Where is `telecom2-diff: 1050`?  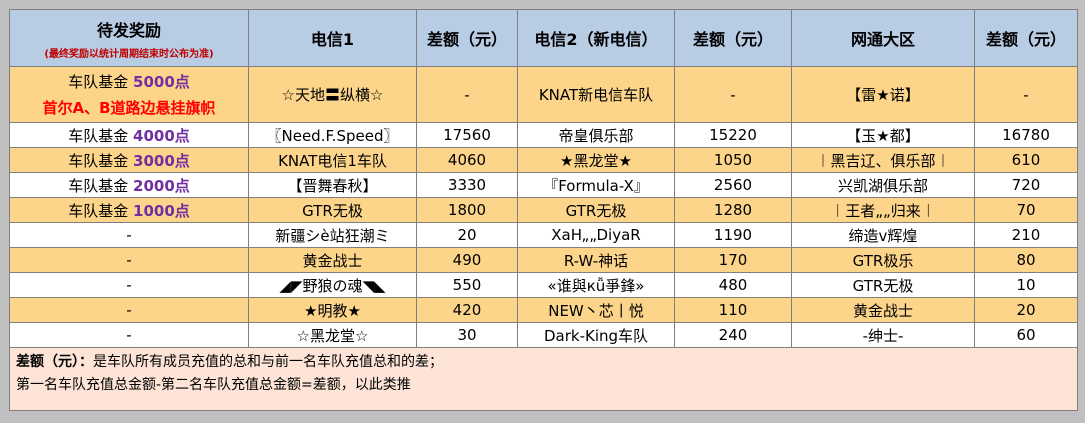 telecom2-diff: 1050 is located at coordinates (733, 160).